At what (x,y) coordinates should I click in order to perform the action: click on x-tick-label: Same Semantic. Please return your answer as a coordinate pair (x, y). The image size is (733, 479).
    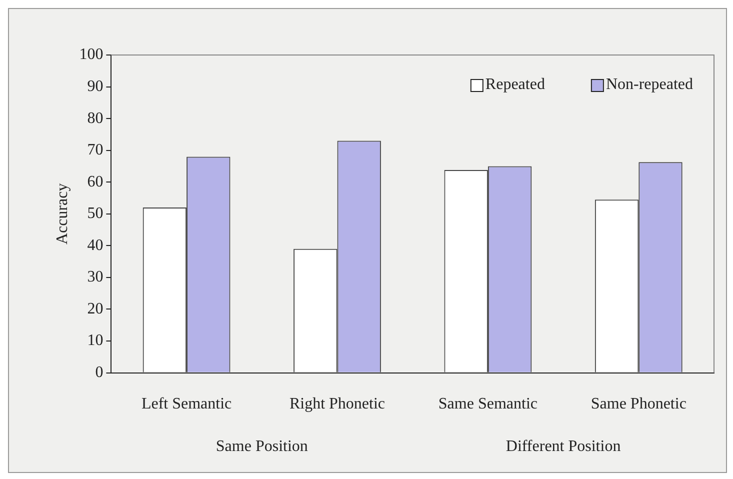
    Looking at the image, I should click on (488, 404).